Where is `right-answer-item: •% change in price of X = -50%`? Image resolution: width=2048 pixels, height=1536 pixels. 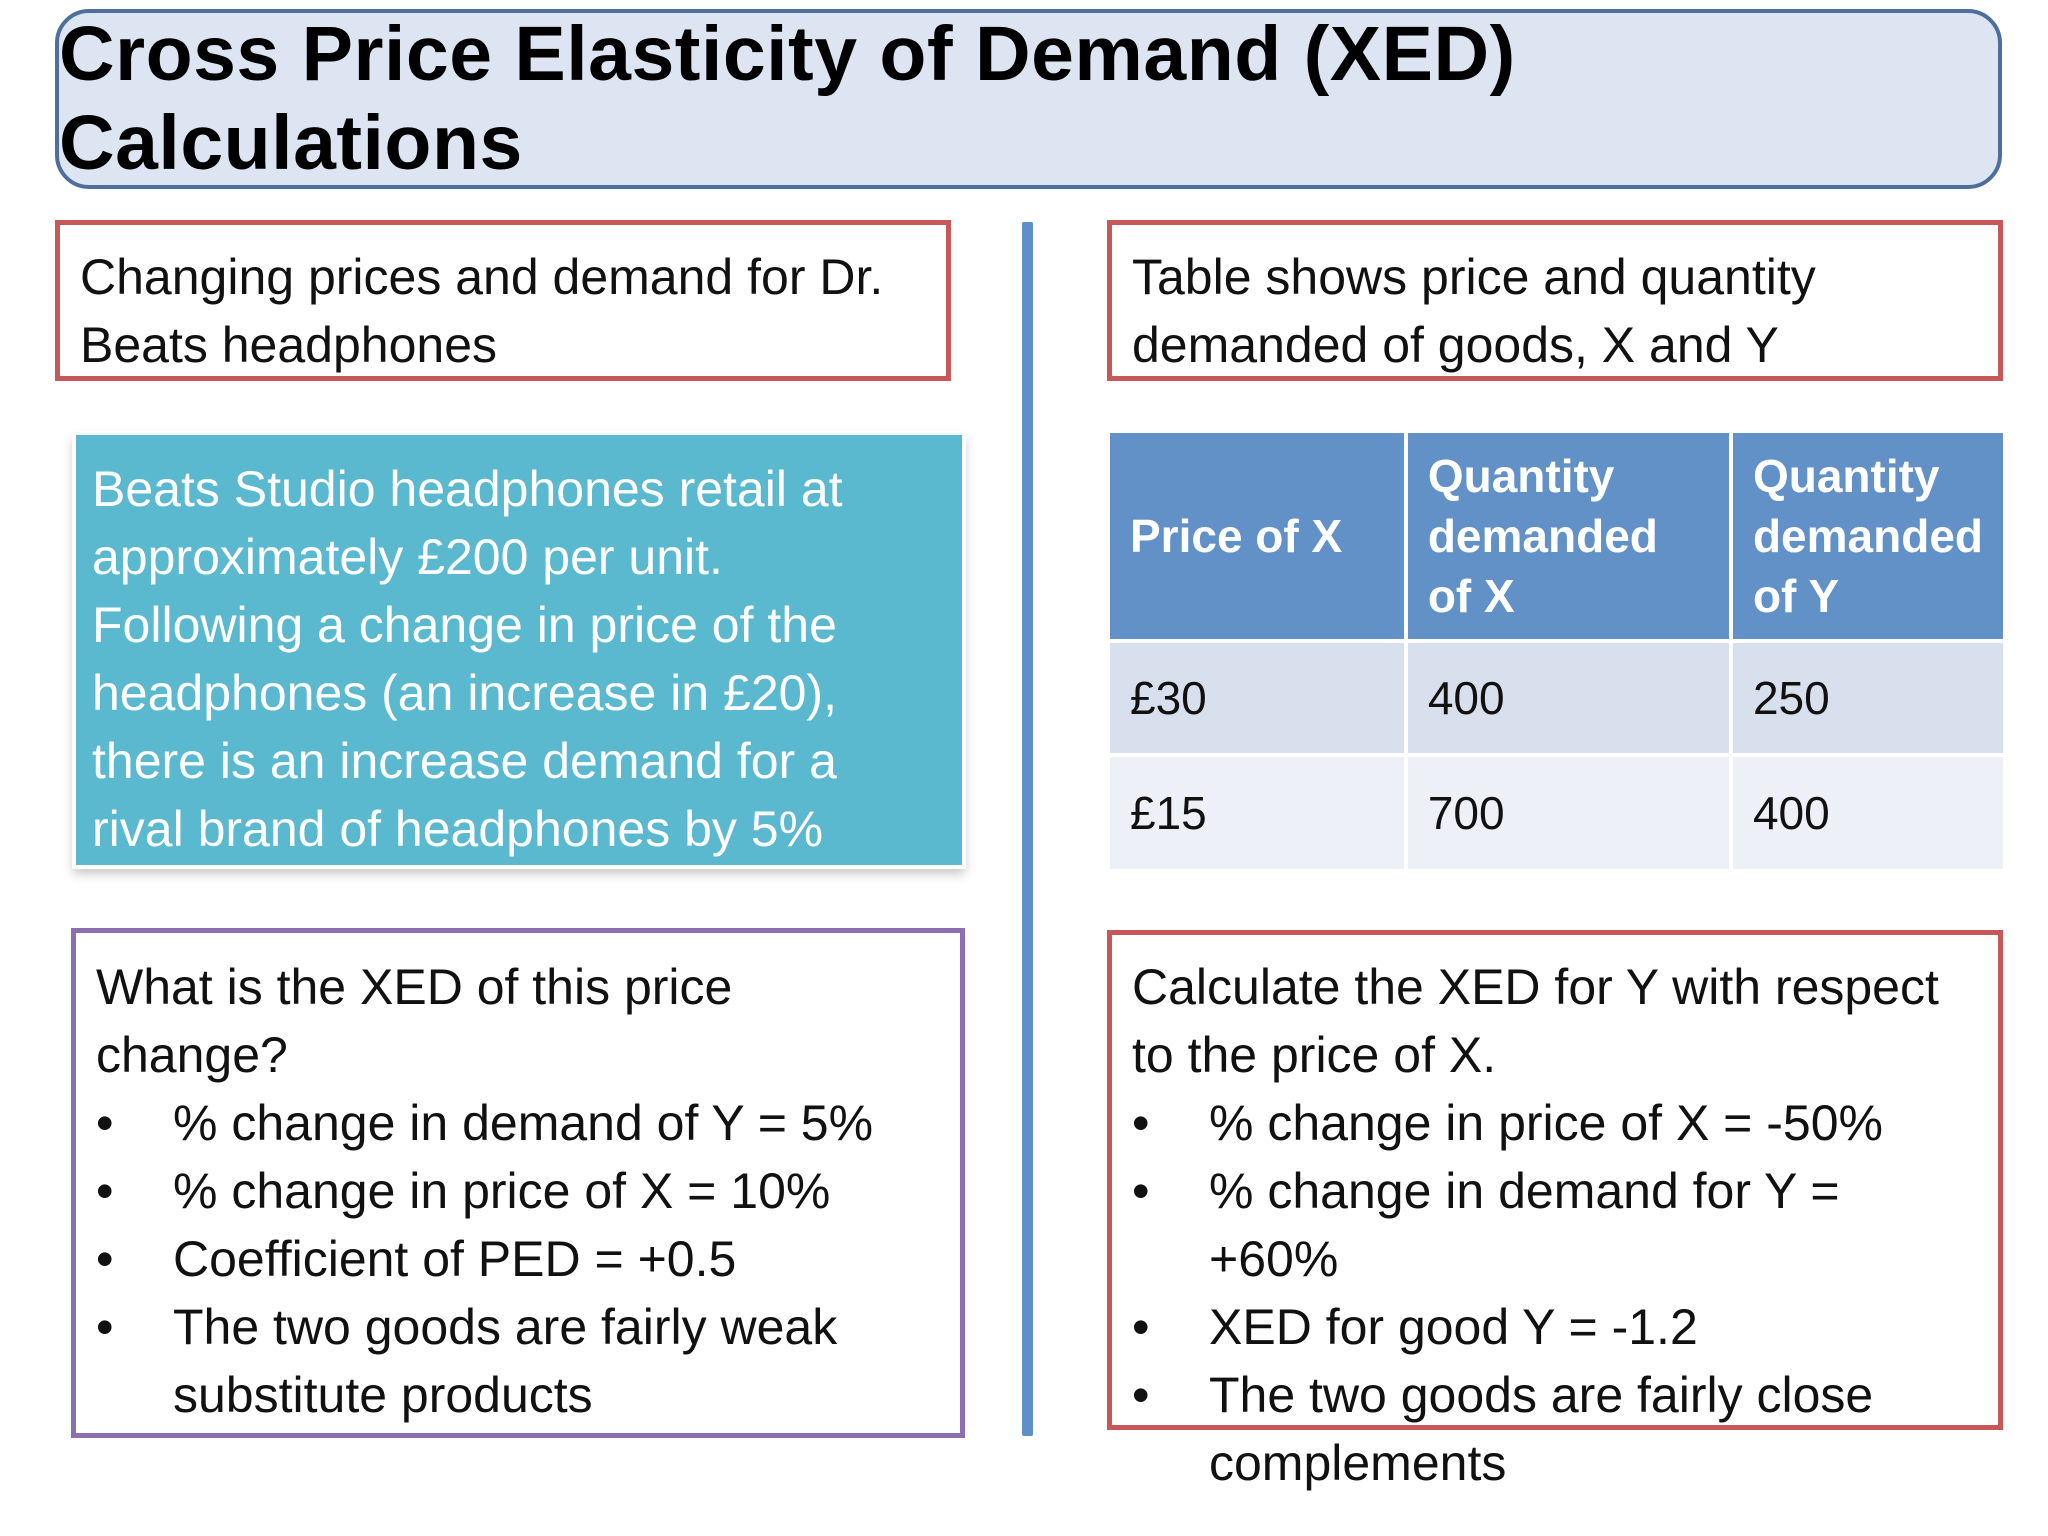 right-answer-item: •% change in price of X = -50% is located at coordinates (1555, 1123).